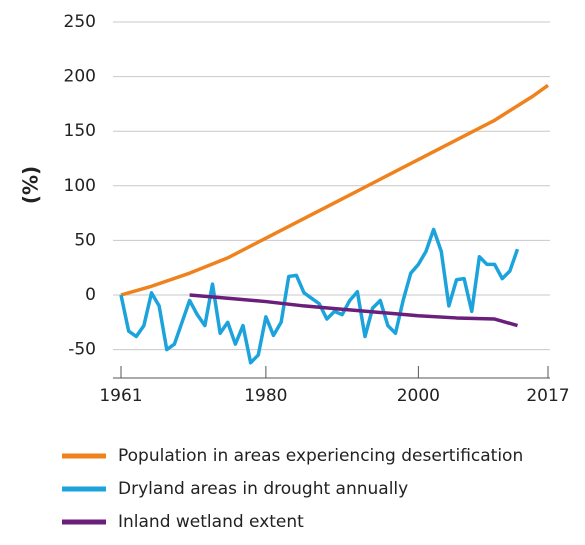 This screenshot has height=545, width=585. I want to click on x-tick-label: 2017, so click(547, 396).